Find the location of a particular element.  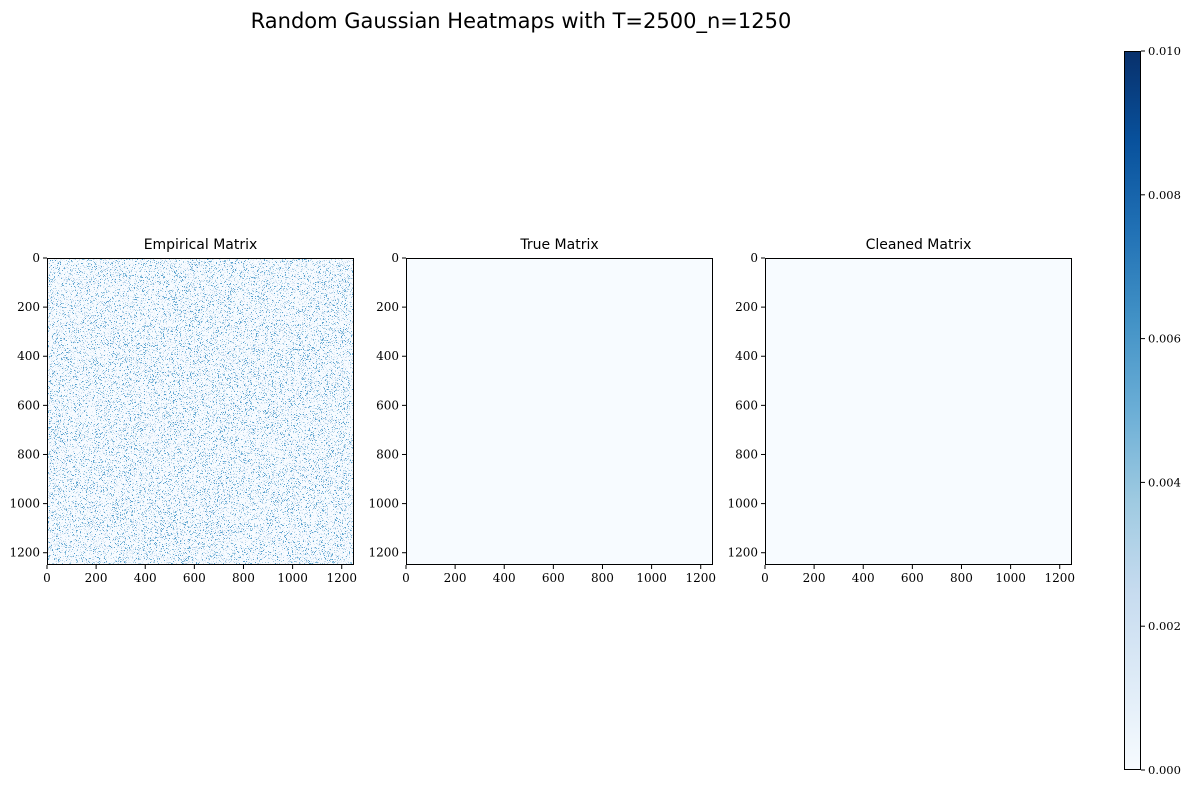

colorbar-gradient is located at coordinates (1132, 410).